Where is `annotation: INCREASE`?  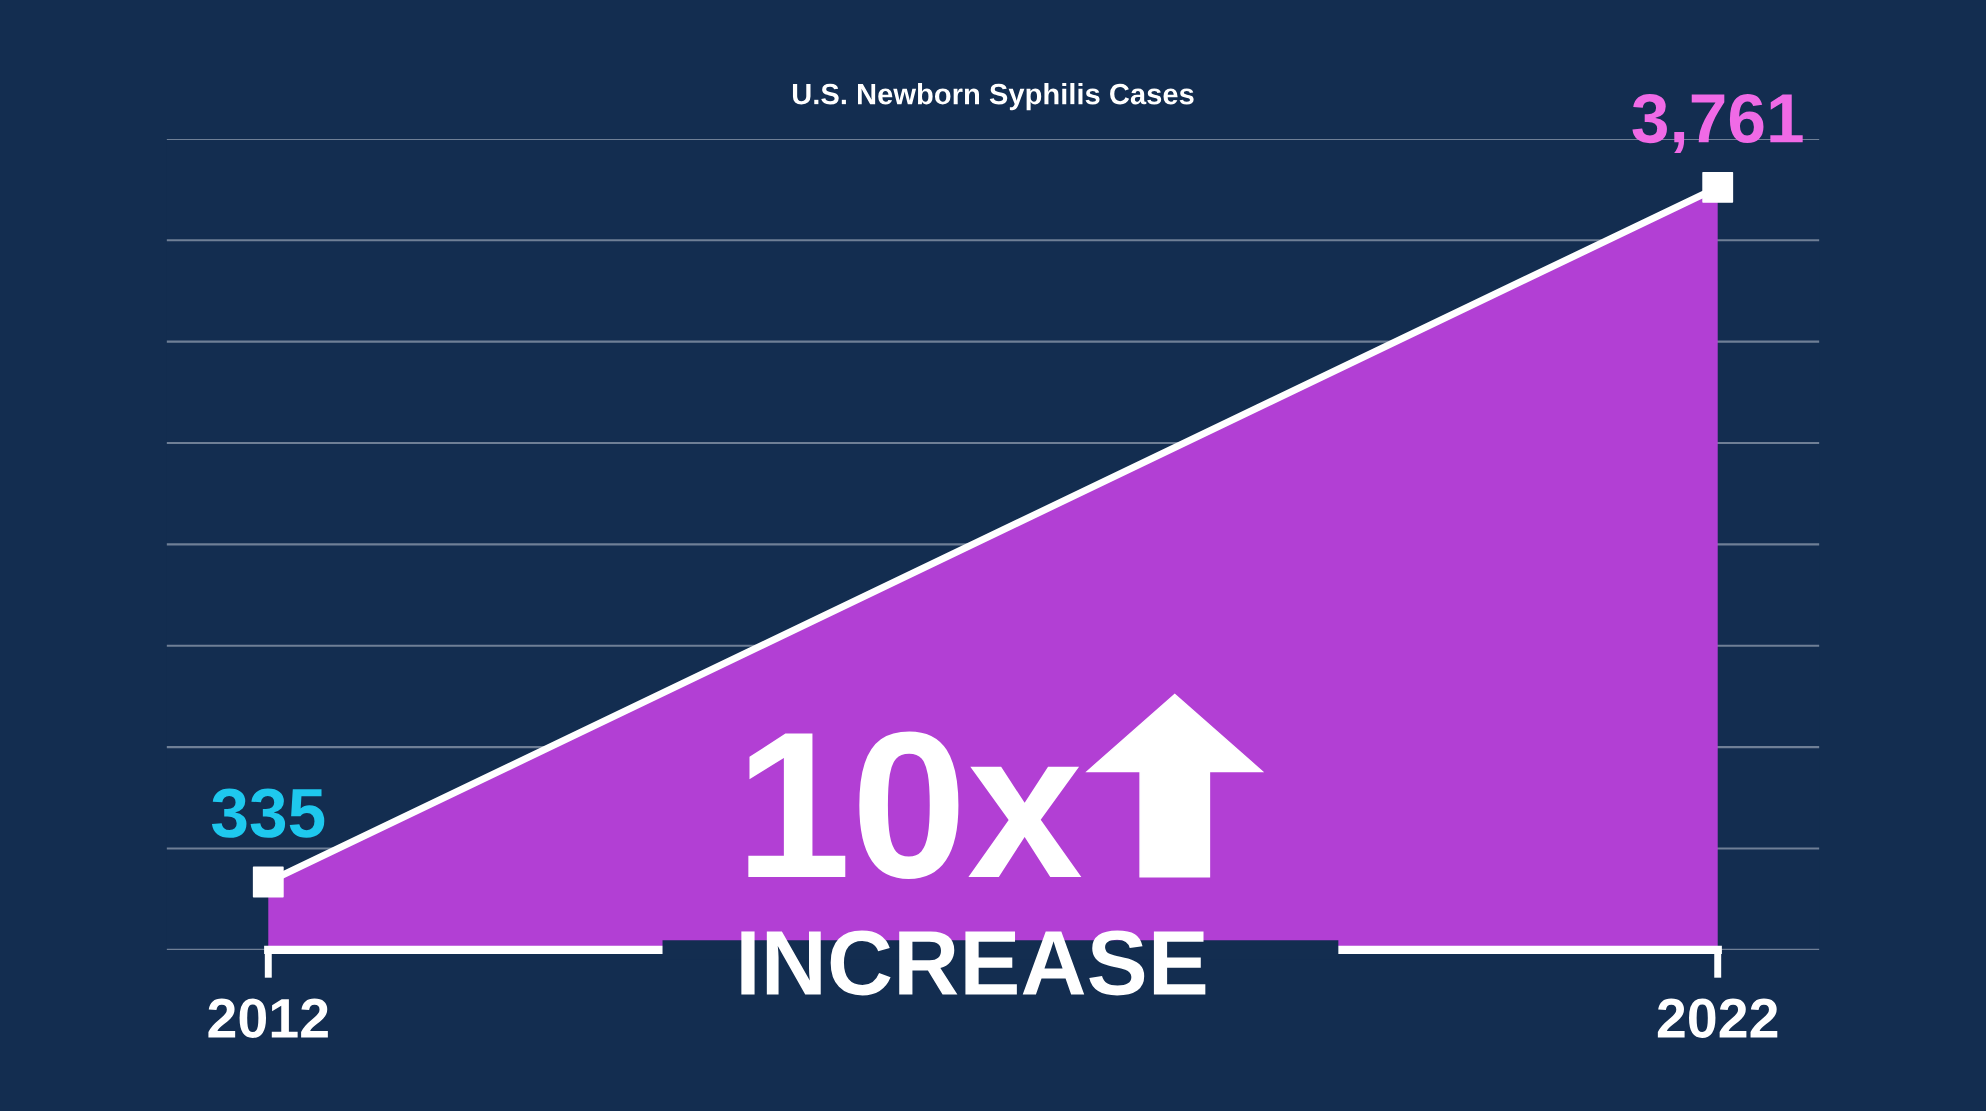 annotation: INCREASE is located at coordinates (973, 963).